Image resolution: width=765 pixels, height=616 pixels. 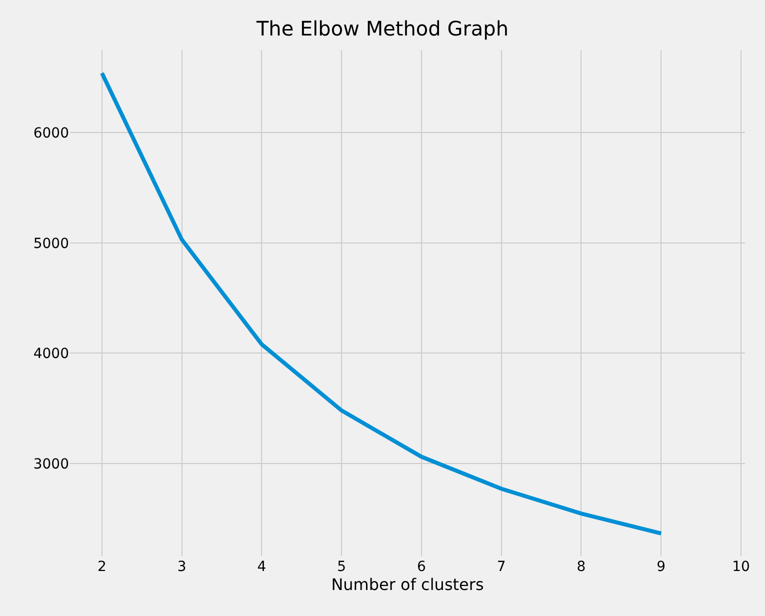 I want to click on y-tick-label: 6000, so click(x=51, y=134).